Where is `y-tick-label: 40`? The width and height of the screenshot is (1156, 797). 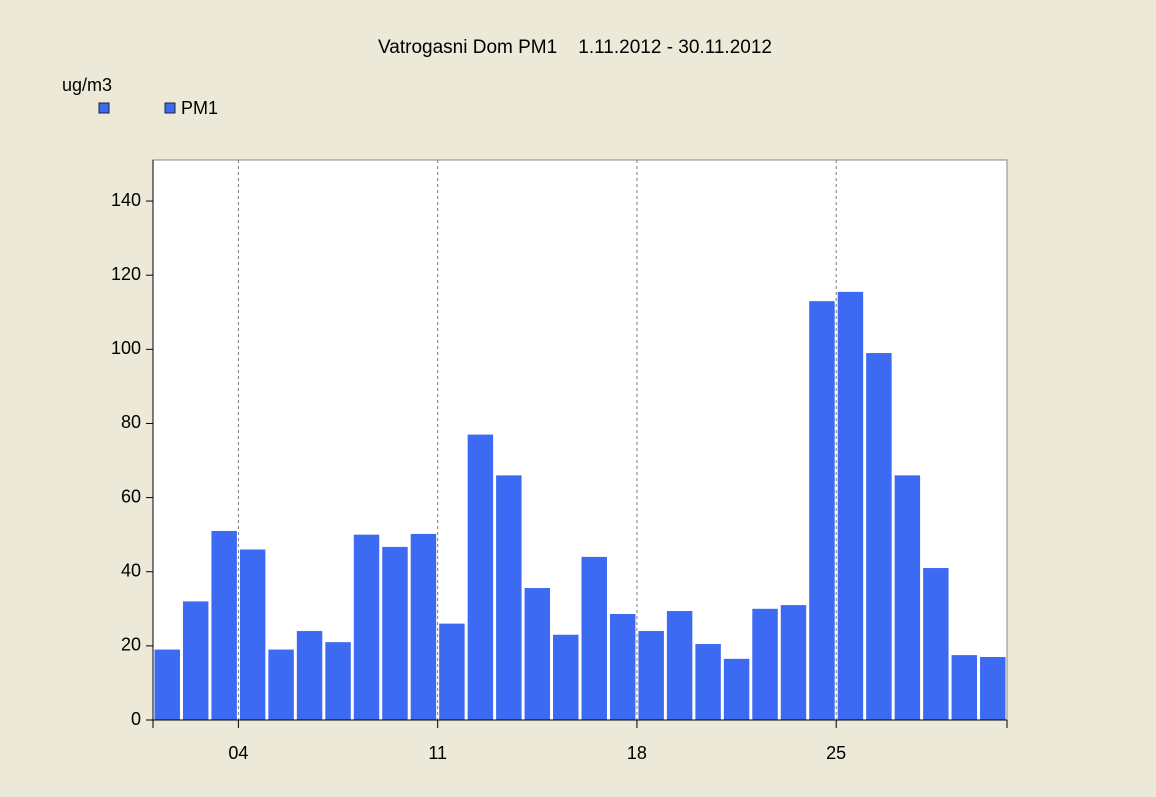 y-tick-label: 40 is located at coordinates (131, 570).